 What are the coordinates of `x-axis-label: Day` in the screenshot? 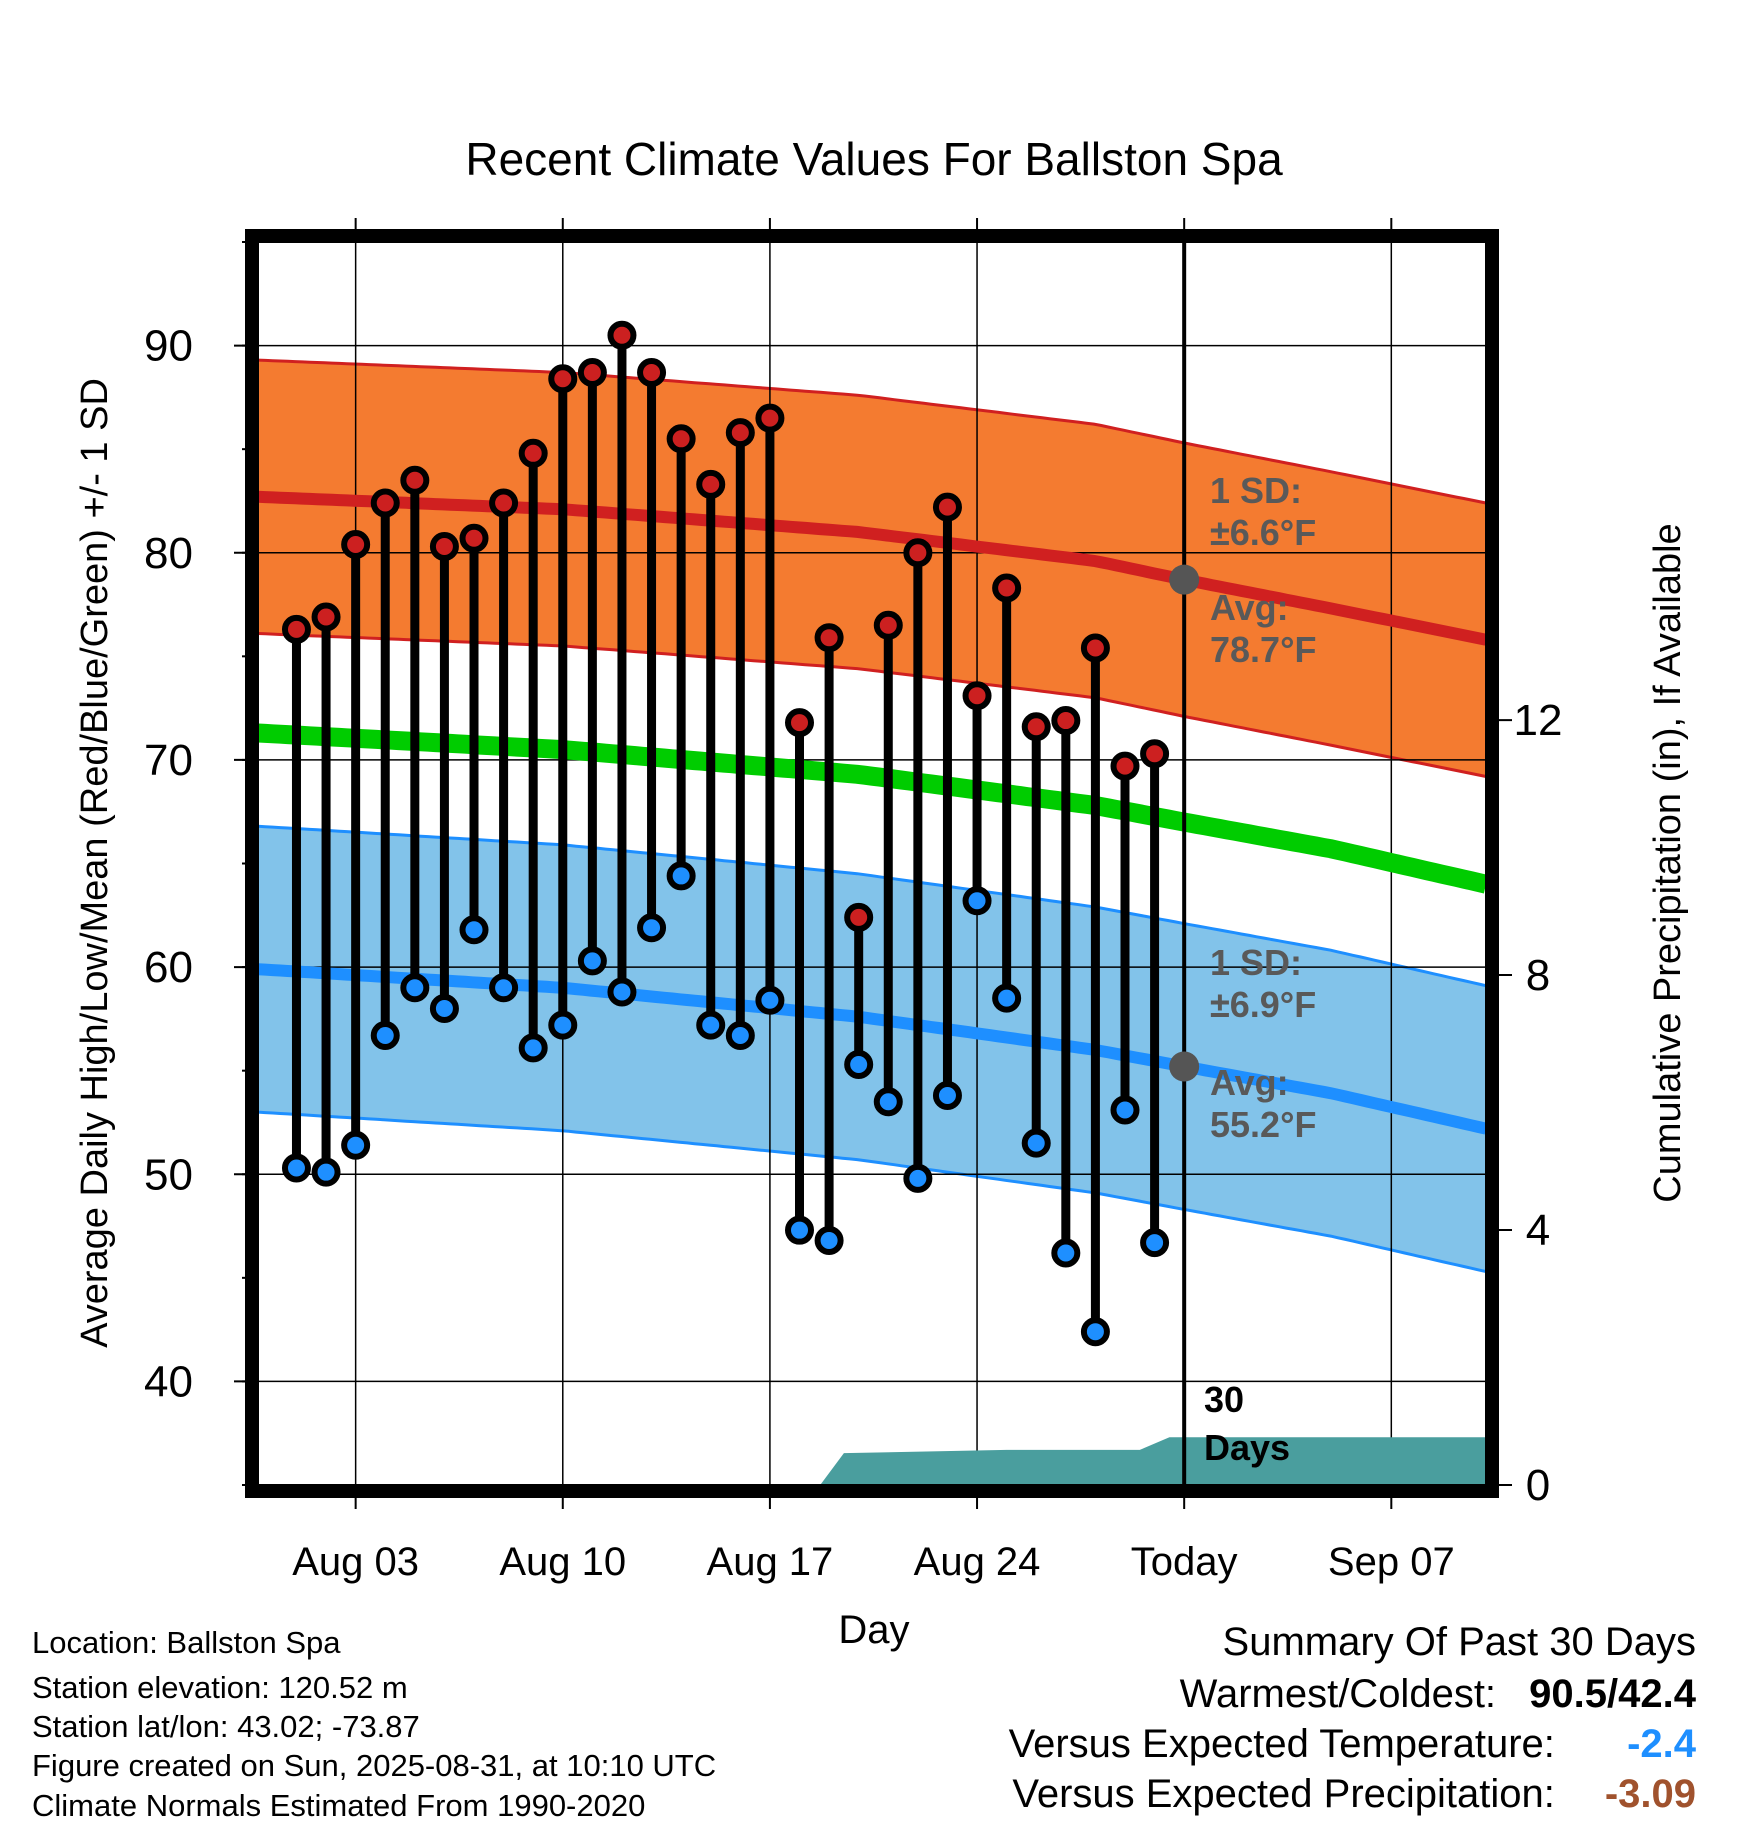 It's located at (873, 1630).